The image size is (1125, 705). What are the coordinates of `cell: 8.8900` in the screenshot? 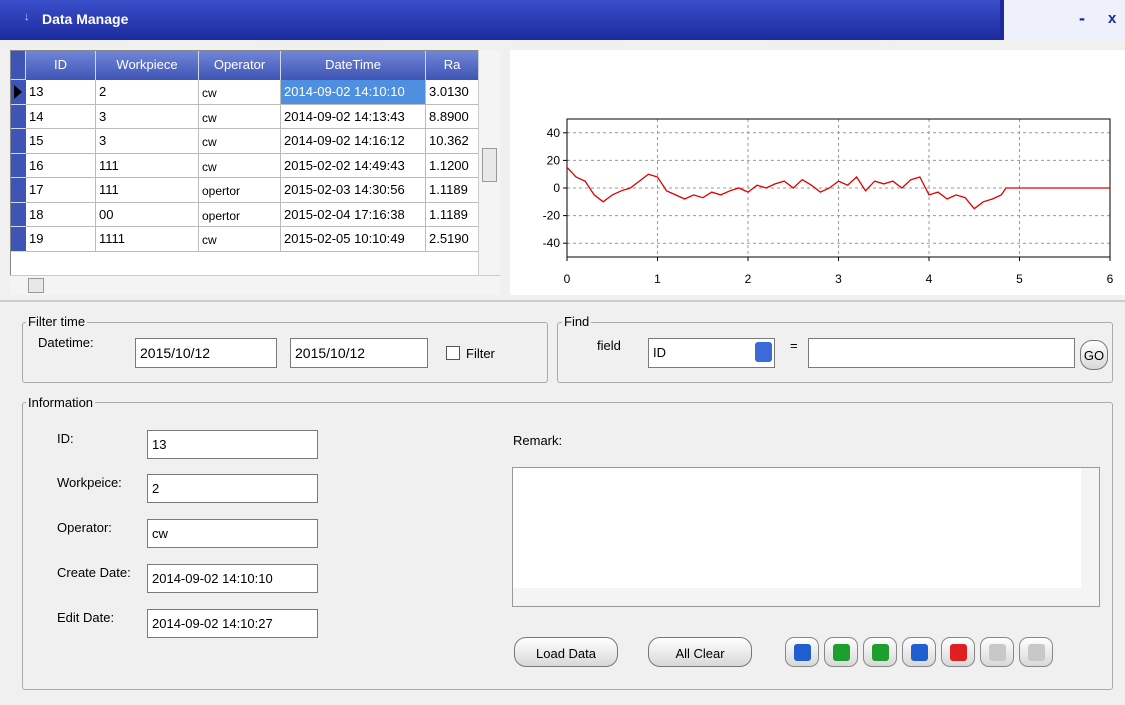 It's located at (452, 116).